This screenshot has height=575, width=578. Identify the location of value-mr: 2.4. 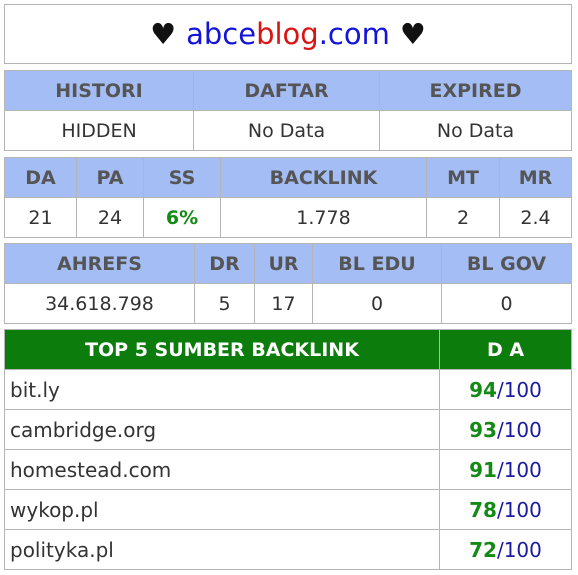
(536, 218).